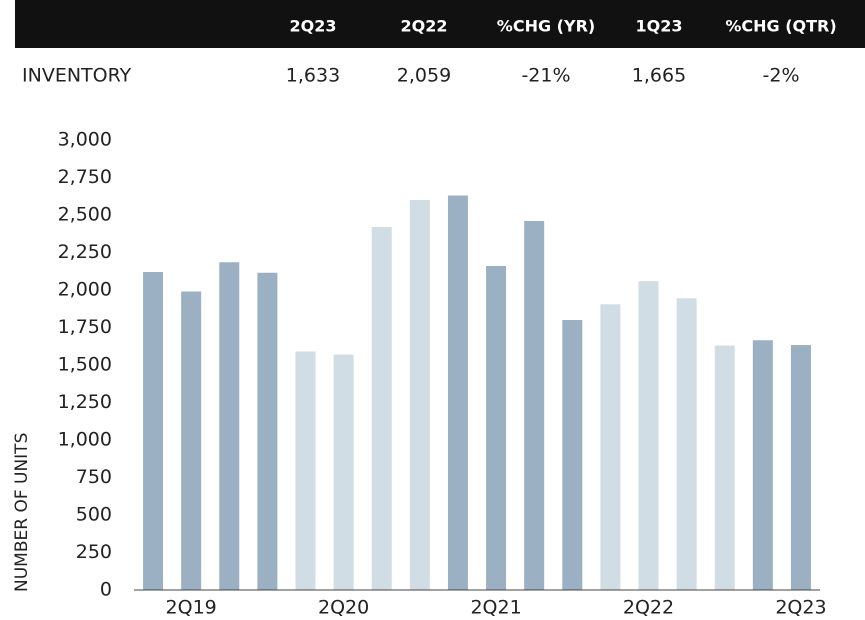  What do you see at coordinates (780, 26) in the screenshot?
I see `table-header-cell: %CHG (QTR)` at bounding box center [780, 26].